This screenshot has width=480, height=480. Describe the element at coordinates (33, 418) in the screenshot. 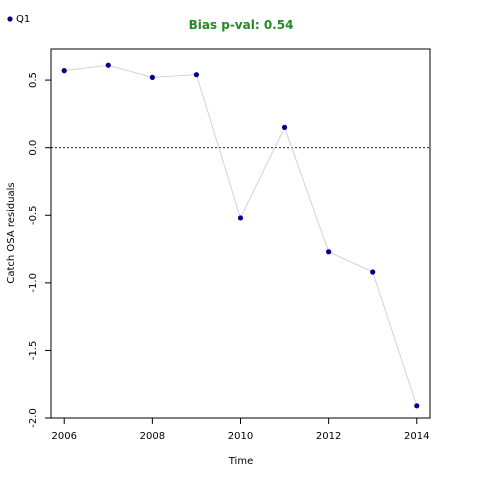

I see `y-tick-label: -2.0` at that location.